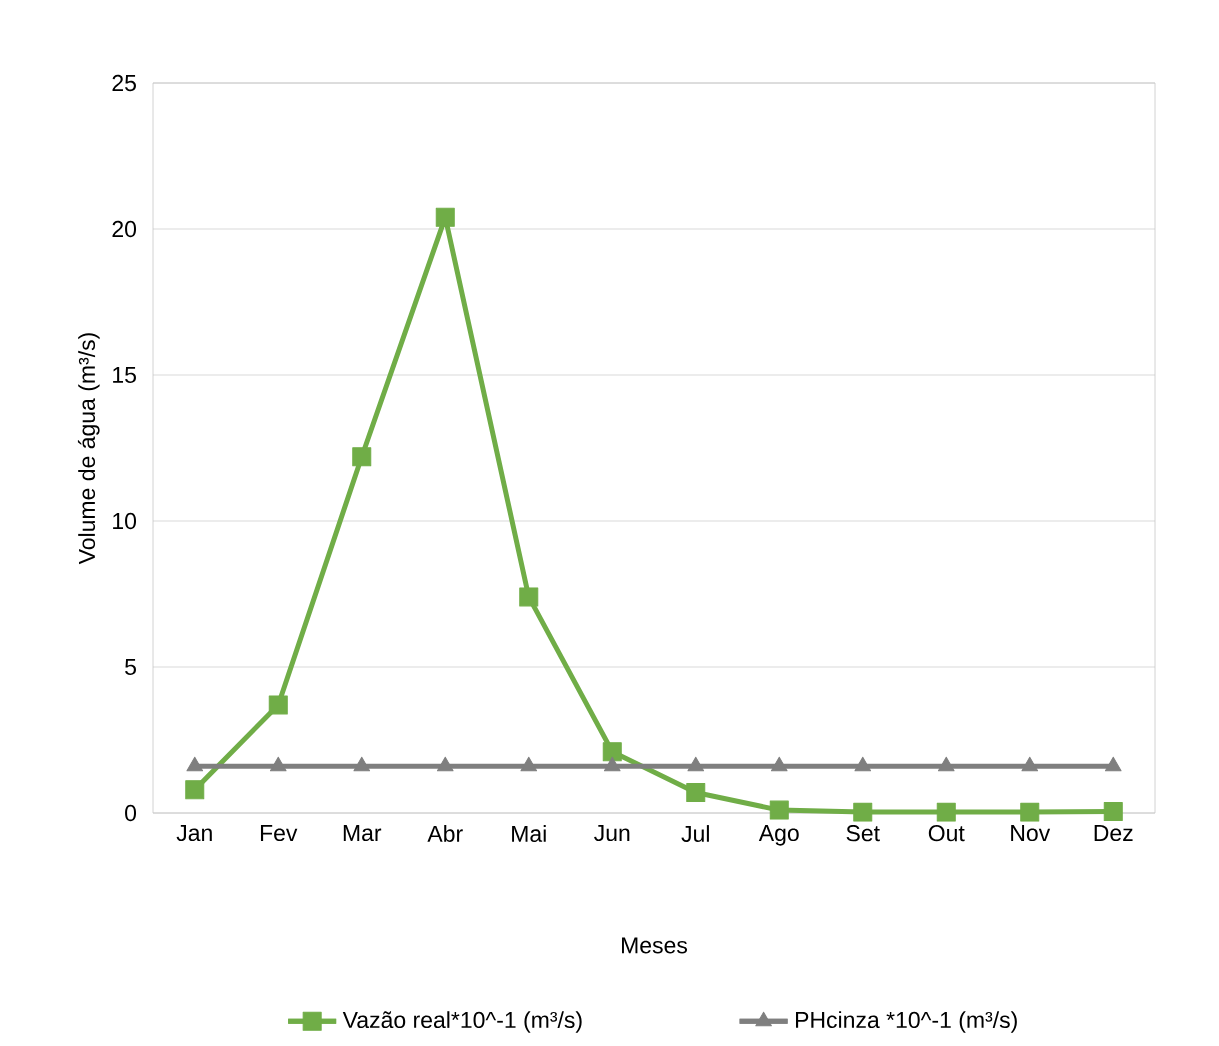 The height and width of the screenshot is (1046, 1219). What do you see at coordinates (445, 833) in the screenshot?
I see `x-tick-label: Abr` at bounding box center [445, 833].